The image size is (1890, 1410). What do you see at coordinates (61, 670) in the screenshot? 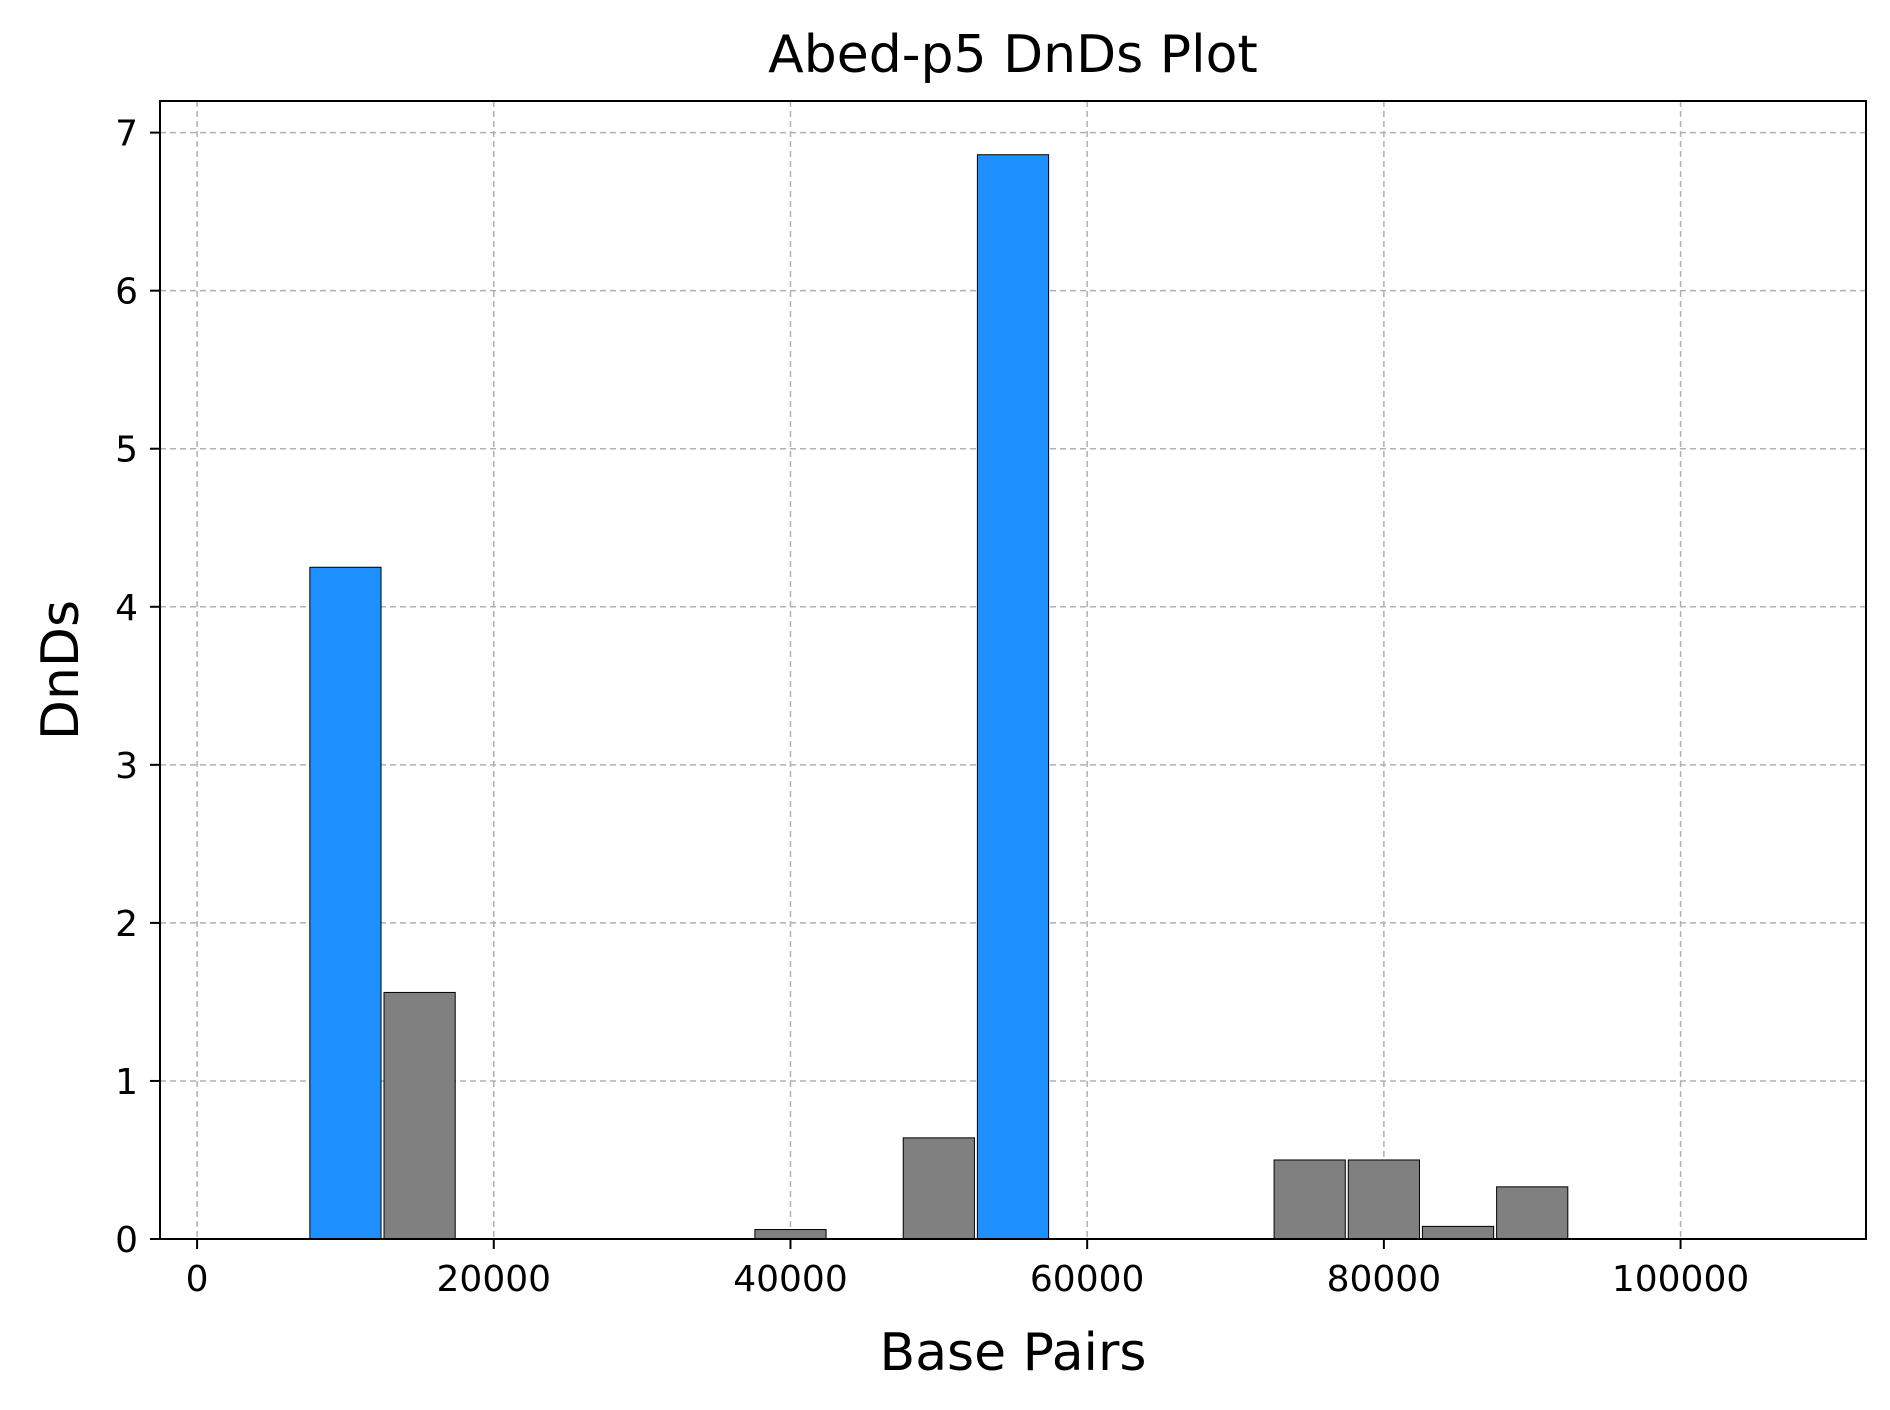
I see `y-axis-label: DnDs` at bounding box center [61, 670].